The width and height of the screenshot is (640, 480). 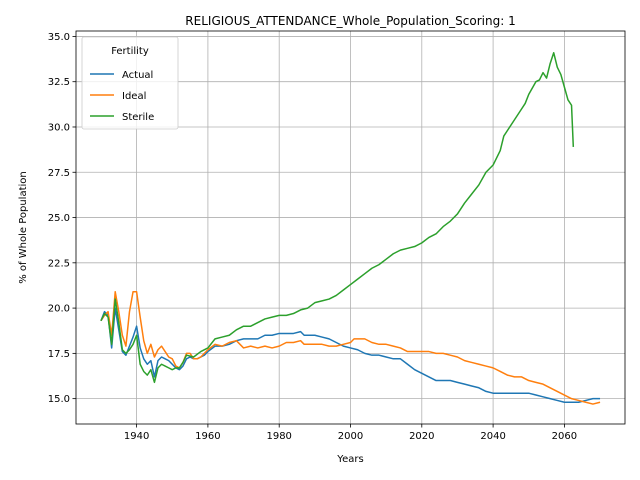 I want to click on legend-label-actual: Actual, so click(x=137, y=75).